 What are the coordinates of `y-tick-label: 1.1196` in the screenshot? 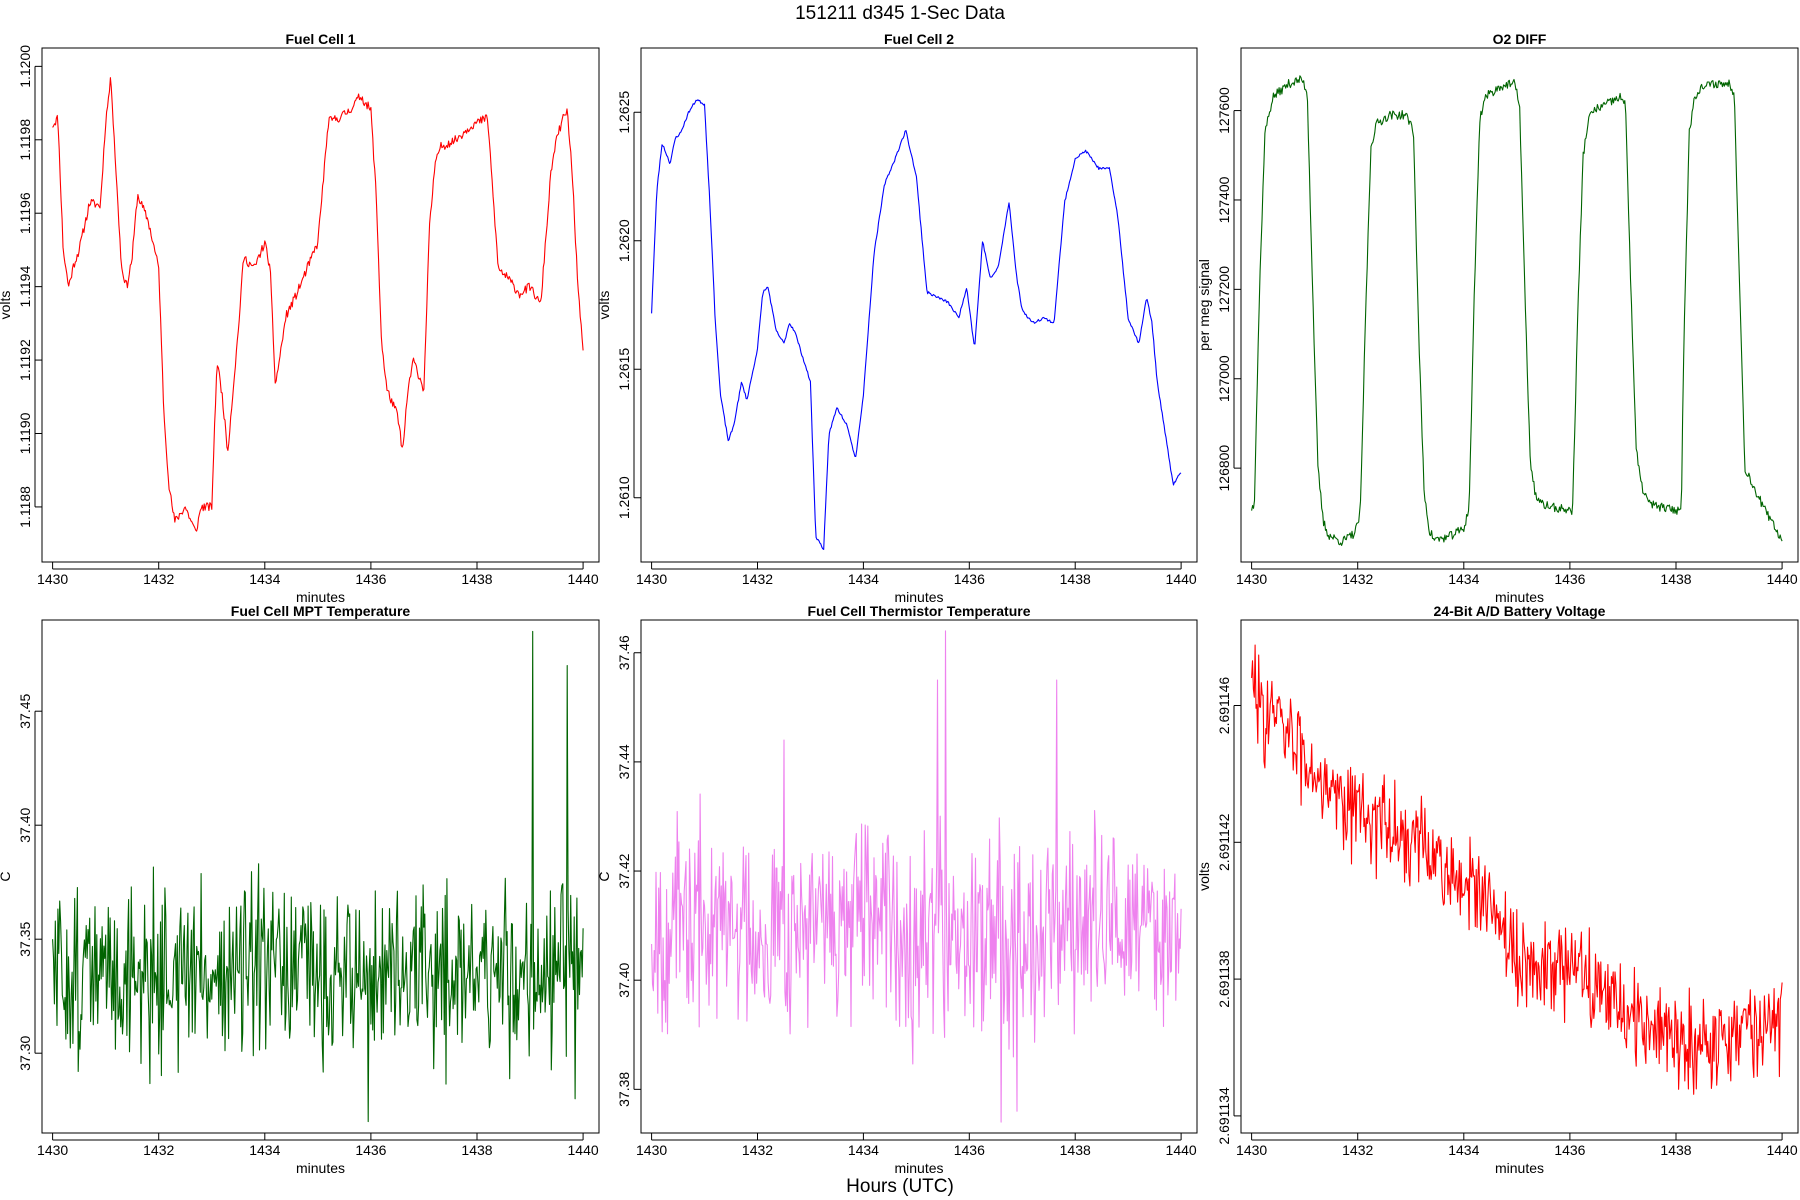 It's located at (25, 213).